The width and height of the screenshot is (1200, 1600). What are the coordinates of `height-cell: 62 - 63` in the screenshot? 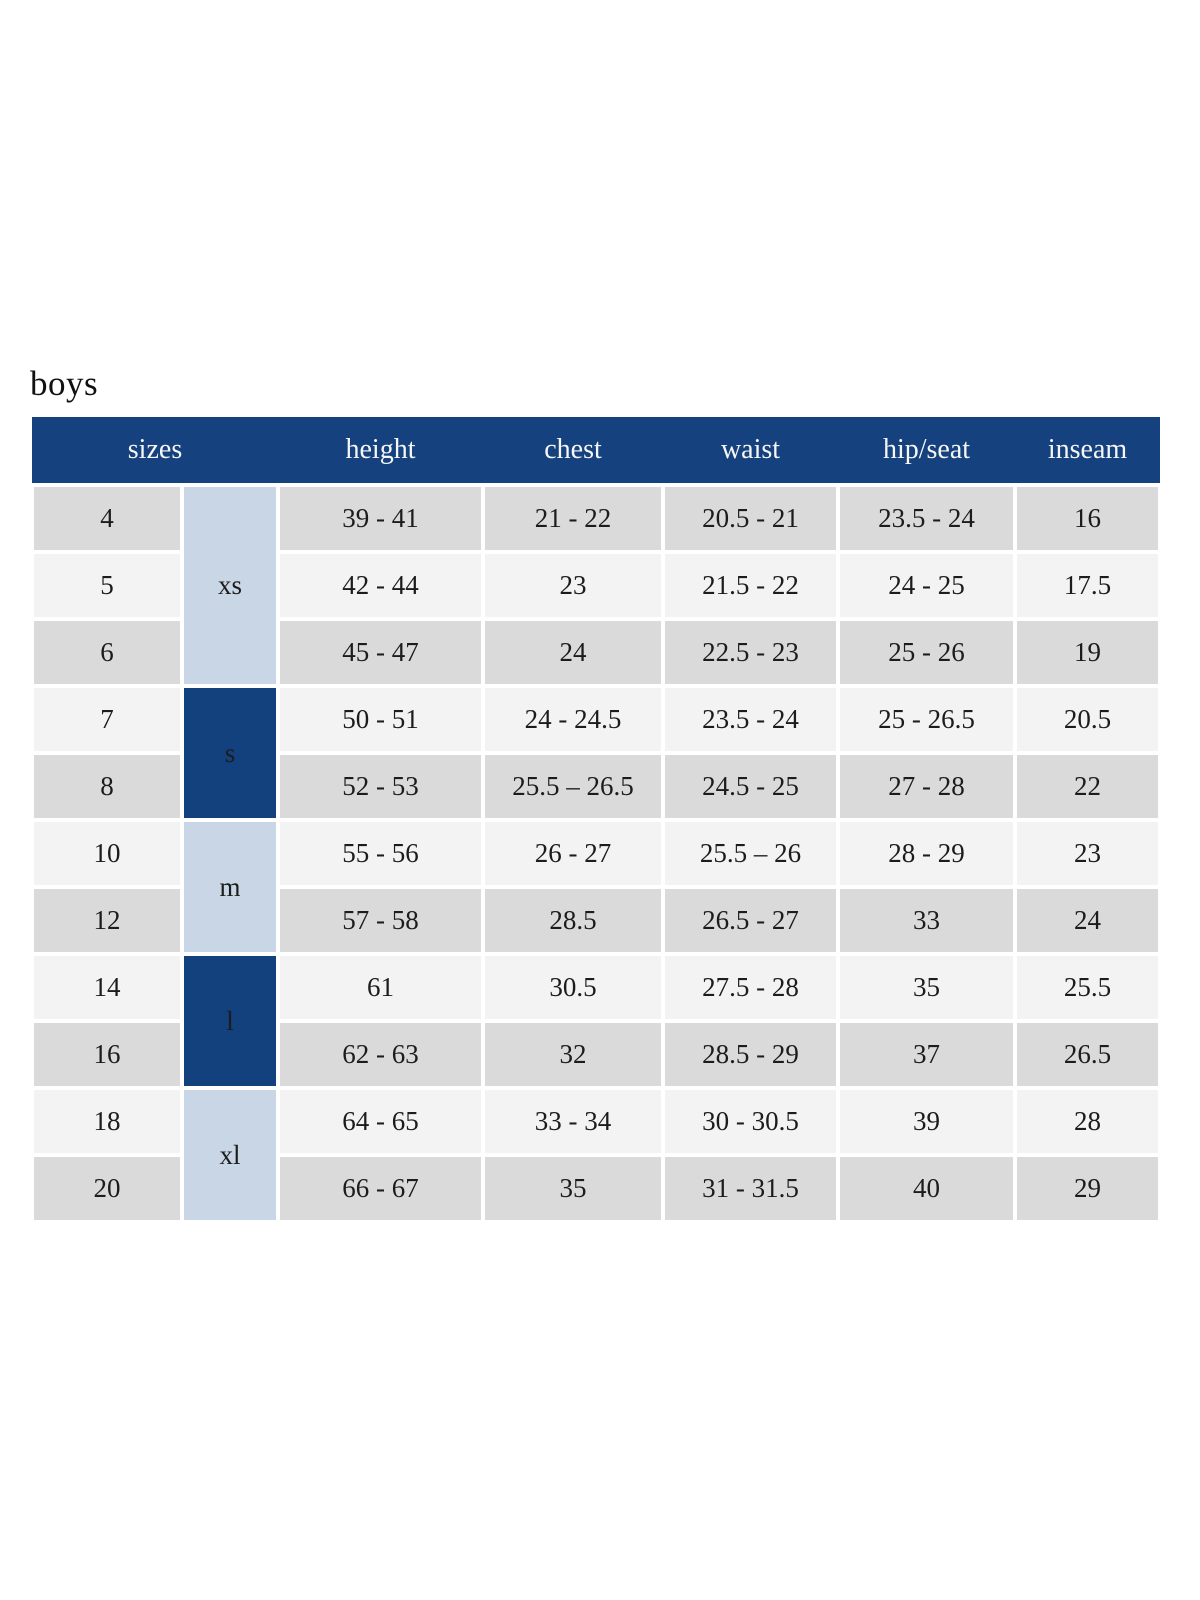 It's located at (380, 1054).